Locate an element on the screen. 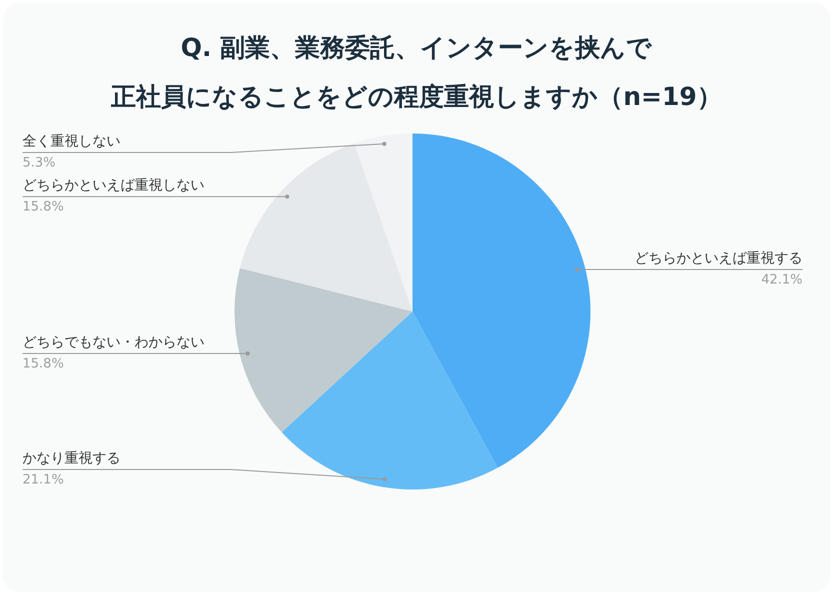  chart-title: Q. 副業、業務委託、インターンを挟んで正社員になることをどの程度重視しますか（n=19） is located at coordinates (416, 72).